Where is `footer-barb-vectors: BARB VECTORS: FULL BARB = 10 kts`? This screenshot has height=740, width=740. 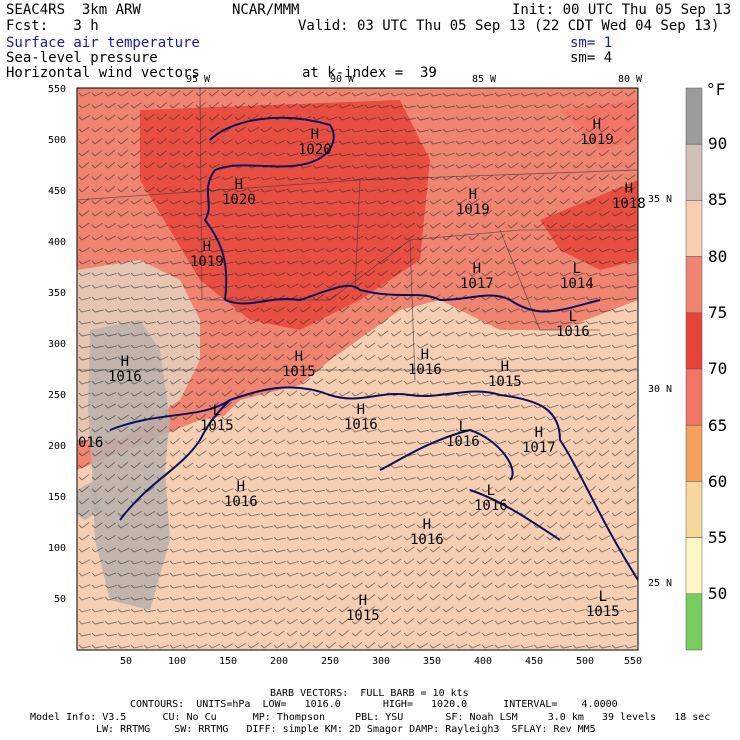 footer-barb-vectors: BARB VECTORS: FULL BARB = 10 kts is located at coordinates (369, 693).